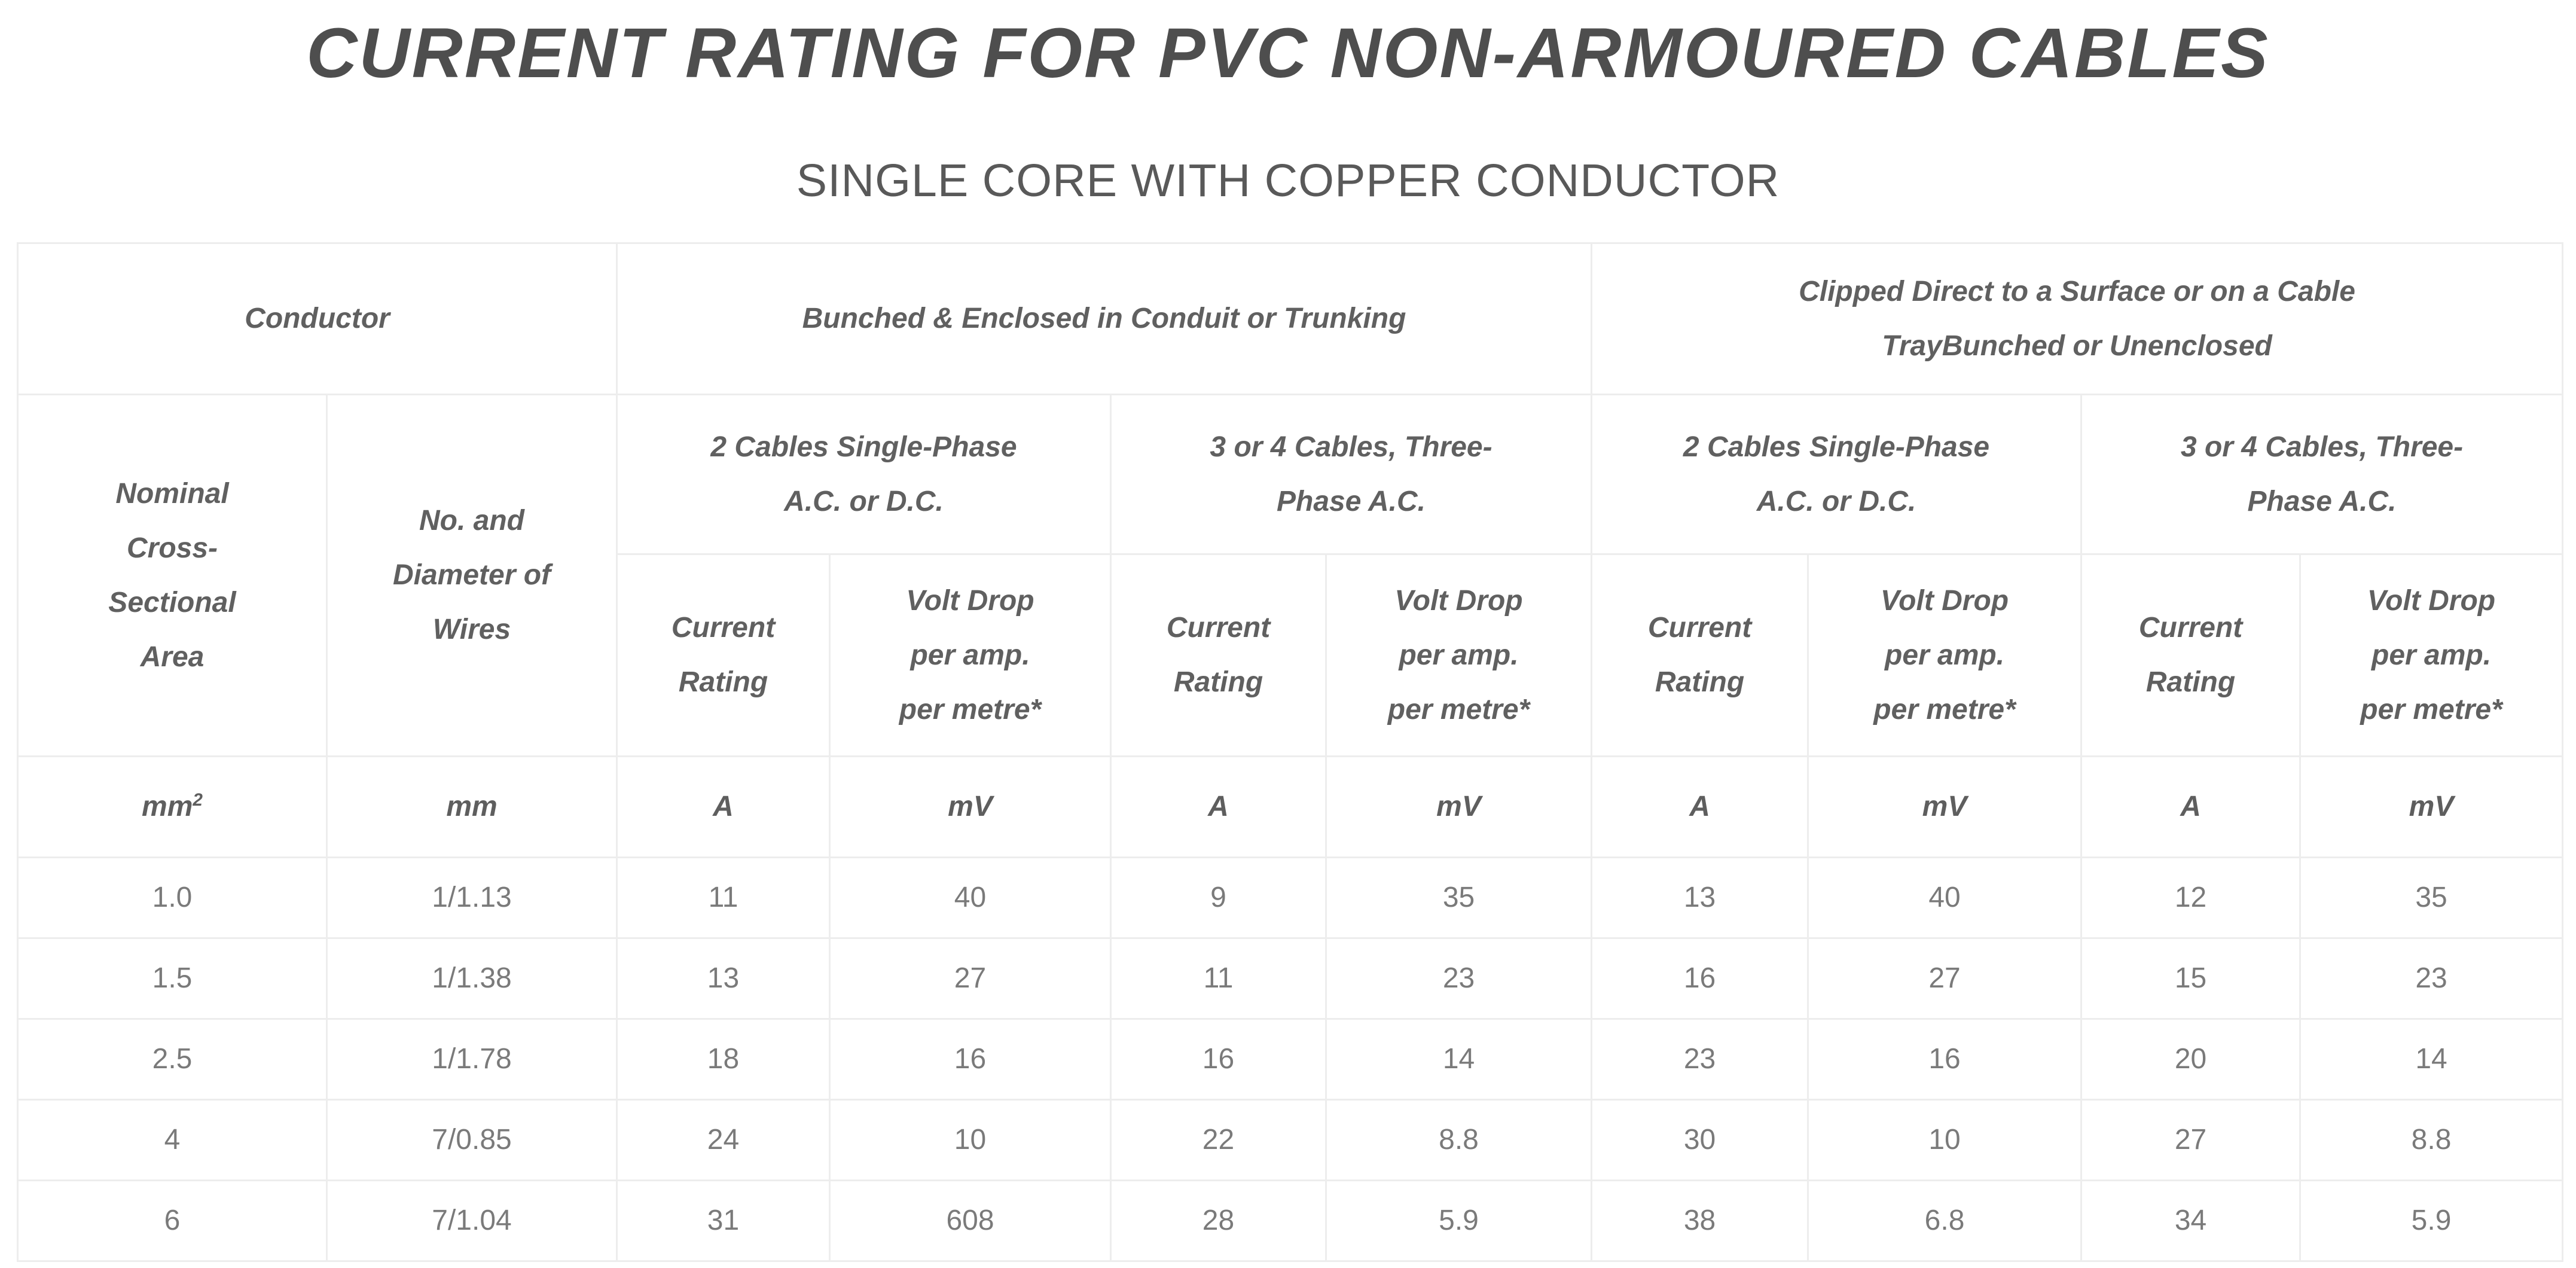  Describe the element at coordinates (2191, 897) in the screenshot. I see `data-cell: 12` at that location.